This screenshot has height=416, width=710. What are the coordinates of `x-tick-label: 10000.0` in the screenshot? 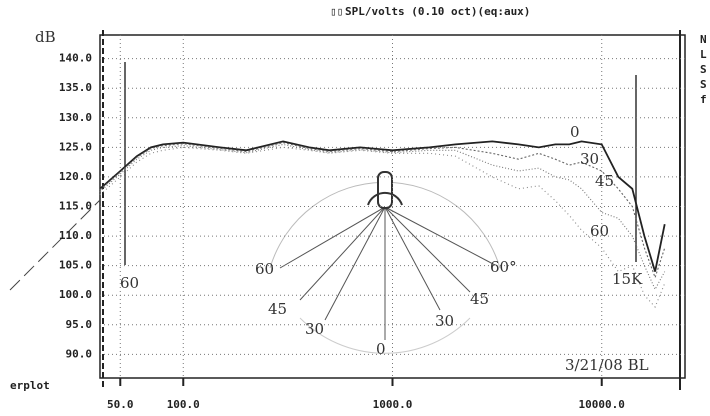 It's located at (602, 404).